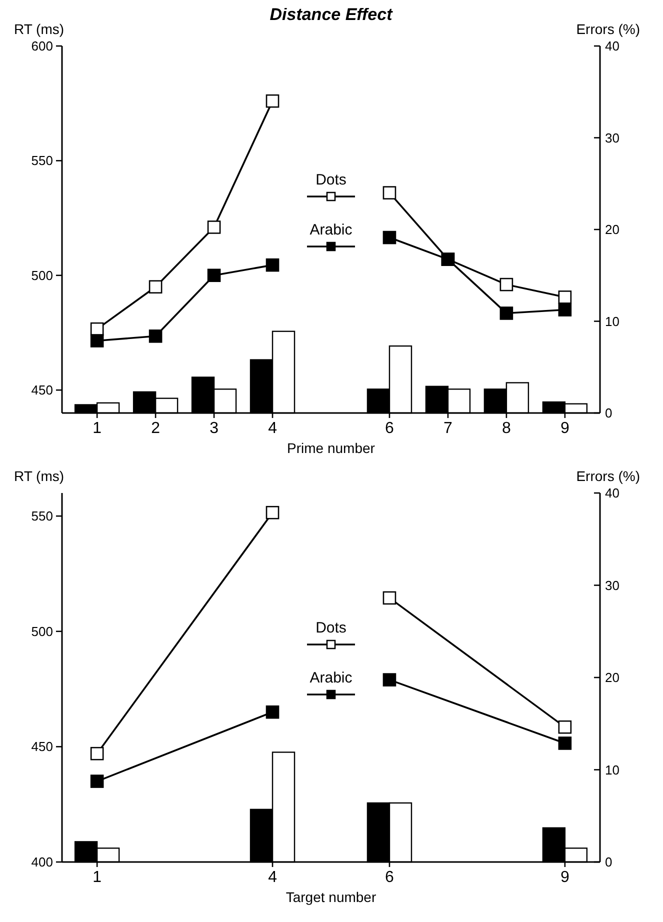 Image resolution: width=663 pixels, height=922 pixels. Describe the element at coordinates (155, 428) in the screenshot. I see `x-tick-label: 2` at that location.